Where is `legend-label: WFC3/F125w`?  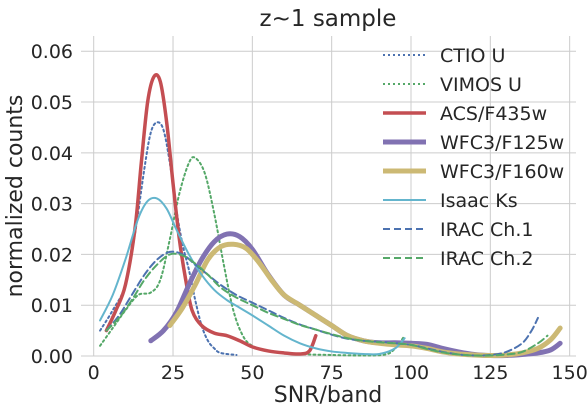
legend-label: WFC3/F125w is located at coordinates (502, 143).